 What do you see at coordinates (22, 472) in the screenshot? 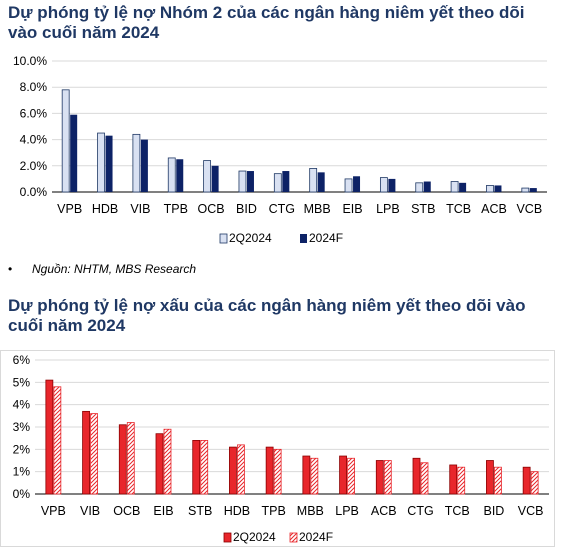
I see `y-tick-label: 1%` at bounding box center [22, 472].